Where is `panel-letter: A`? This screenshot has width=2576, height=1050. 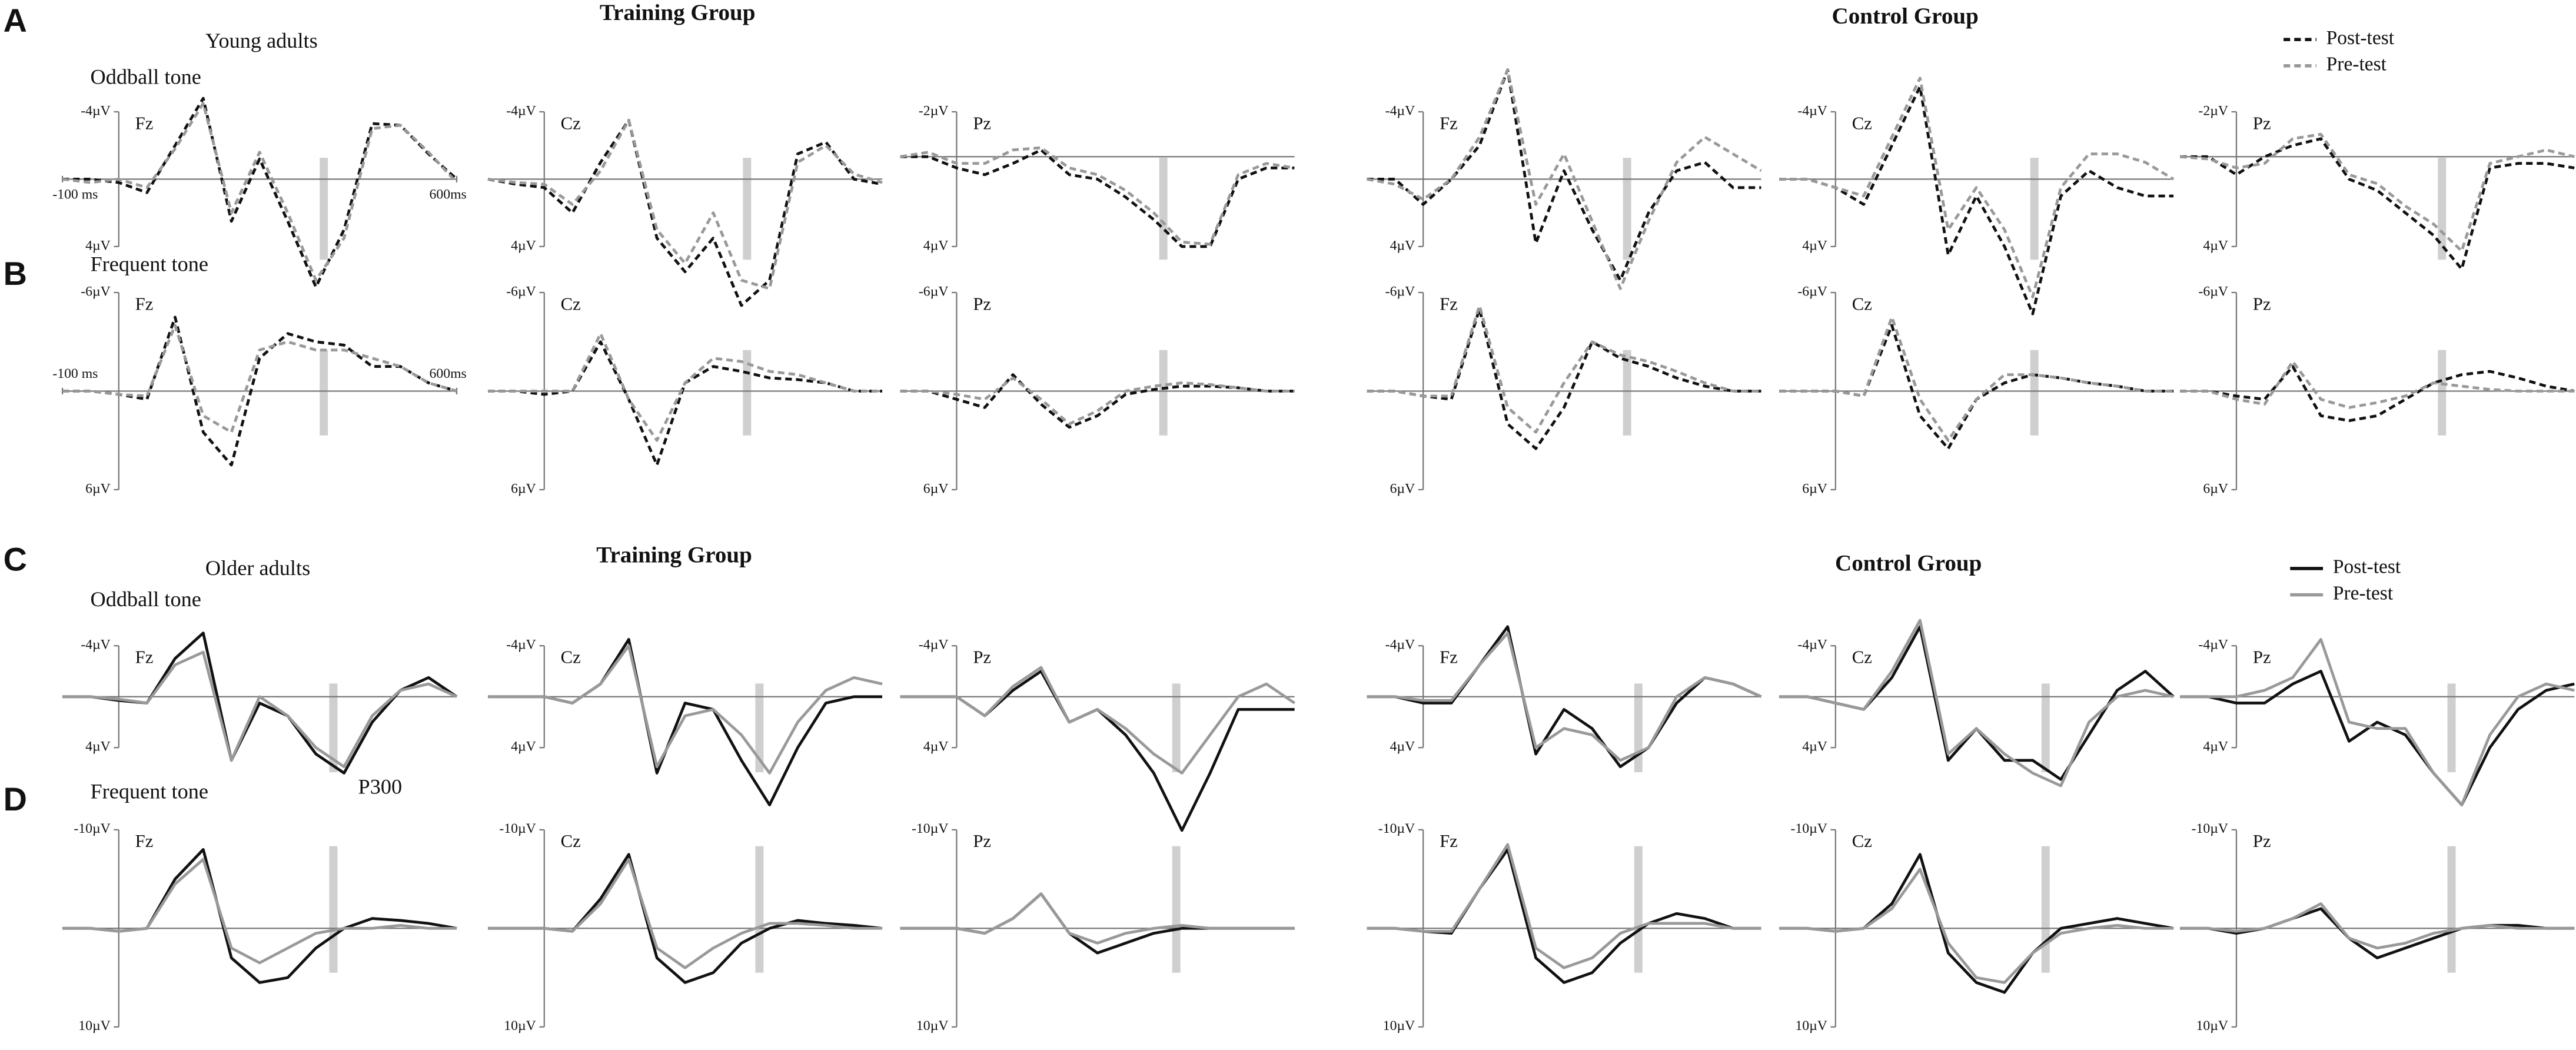
panel-letter: A is located at coordinates (15, 20).